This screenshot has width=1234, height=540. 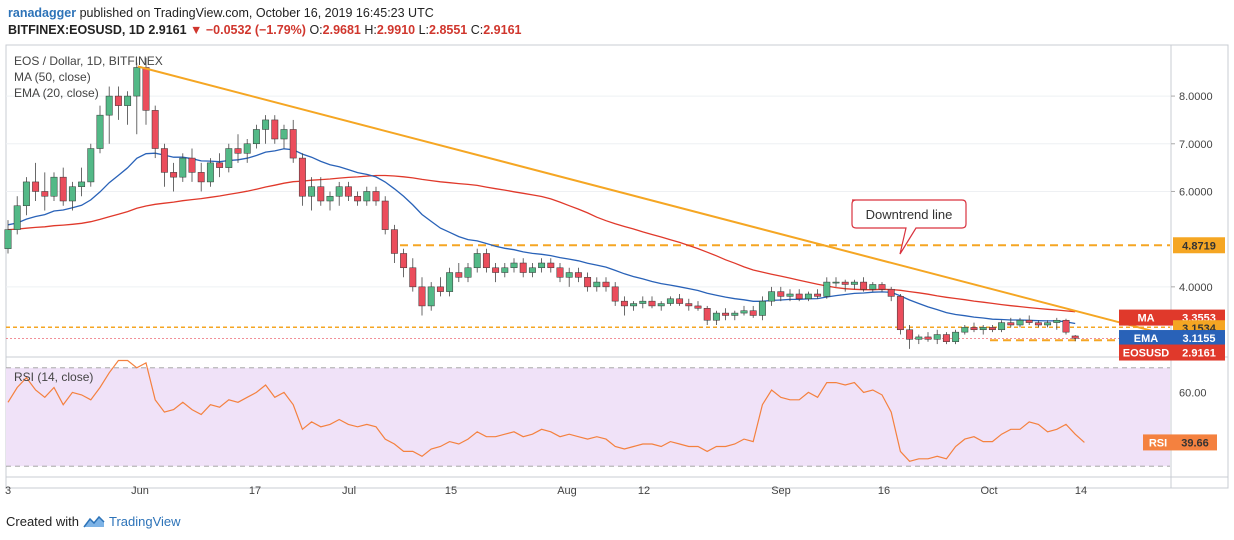 I want to click on ema-price-label-value-box, so click(x=1199, y=338).